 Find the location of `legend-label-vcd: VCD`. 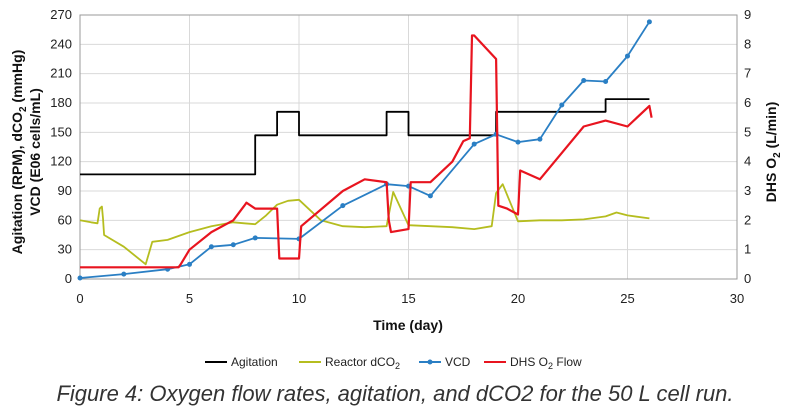

legend-label-vcd: VCD is located at coordinates (458, 362).